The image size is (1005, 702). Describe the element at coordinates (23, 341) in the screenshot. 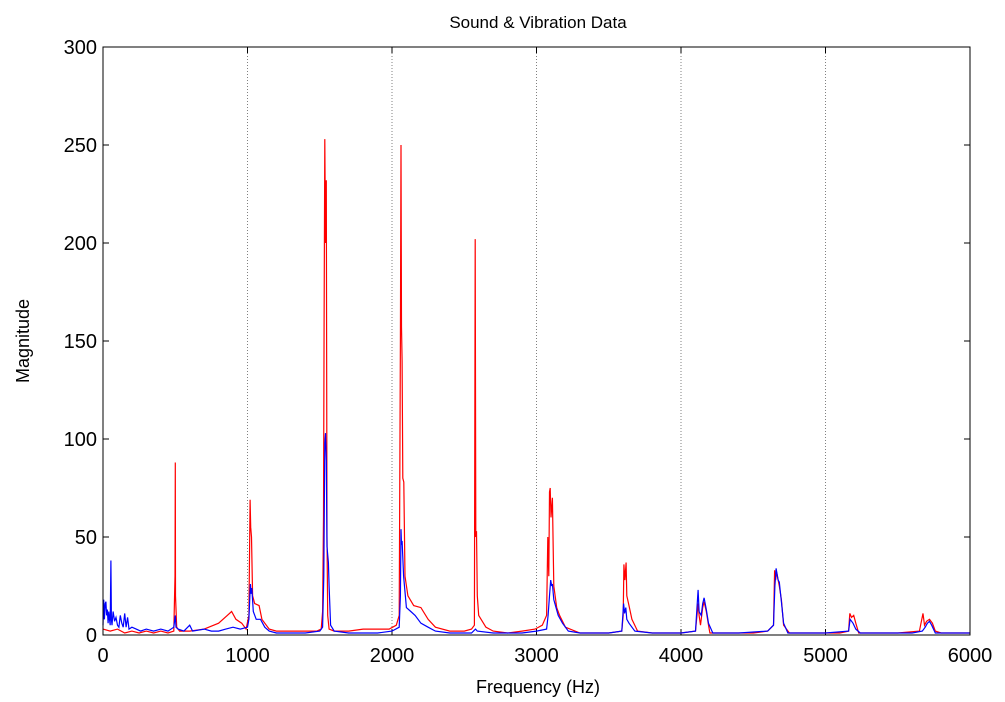

I see `y-axis-label: Magnitude` at that location.